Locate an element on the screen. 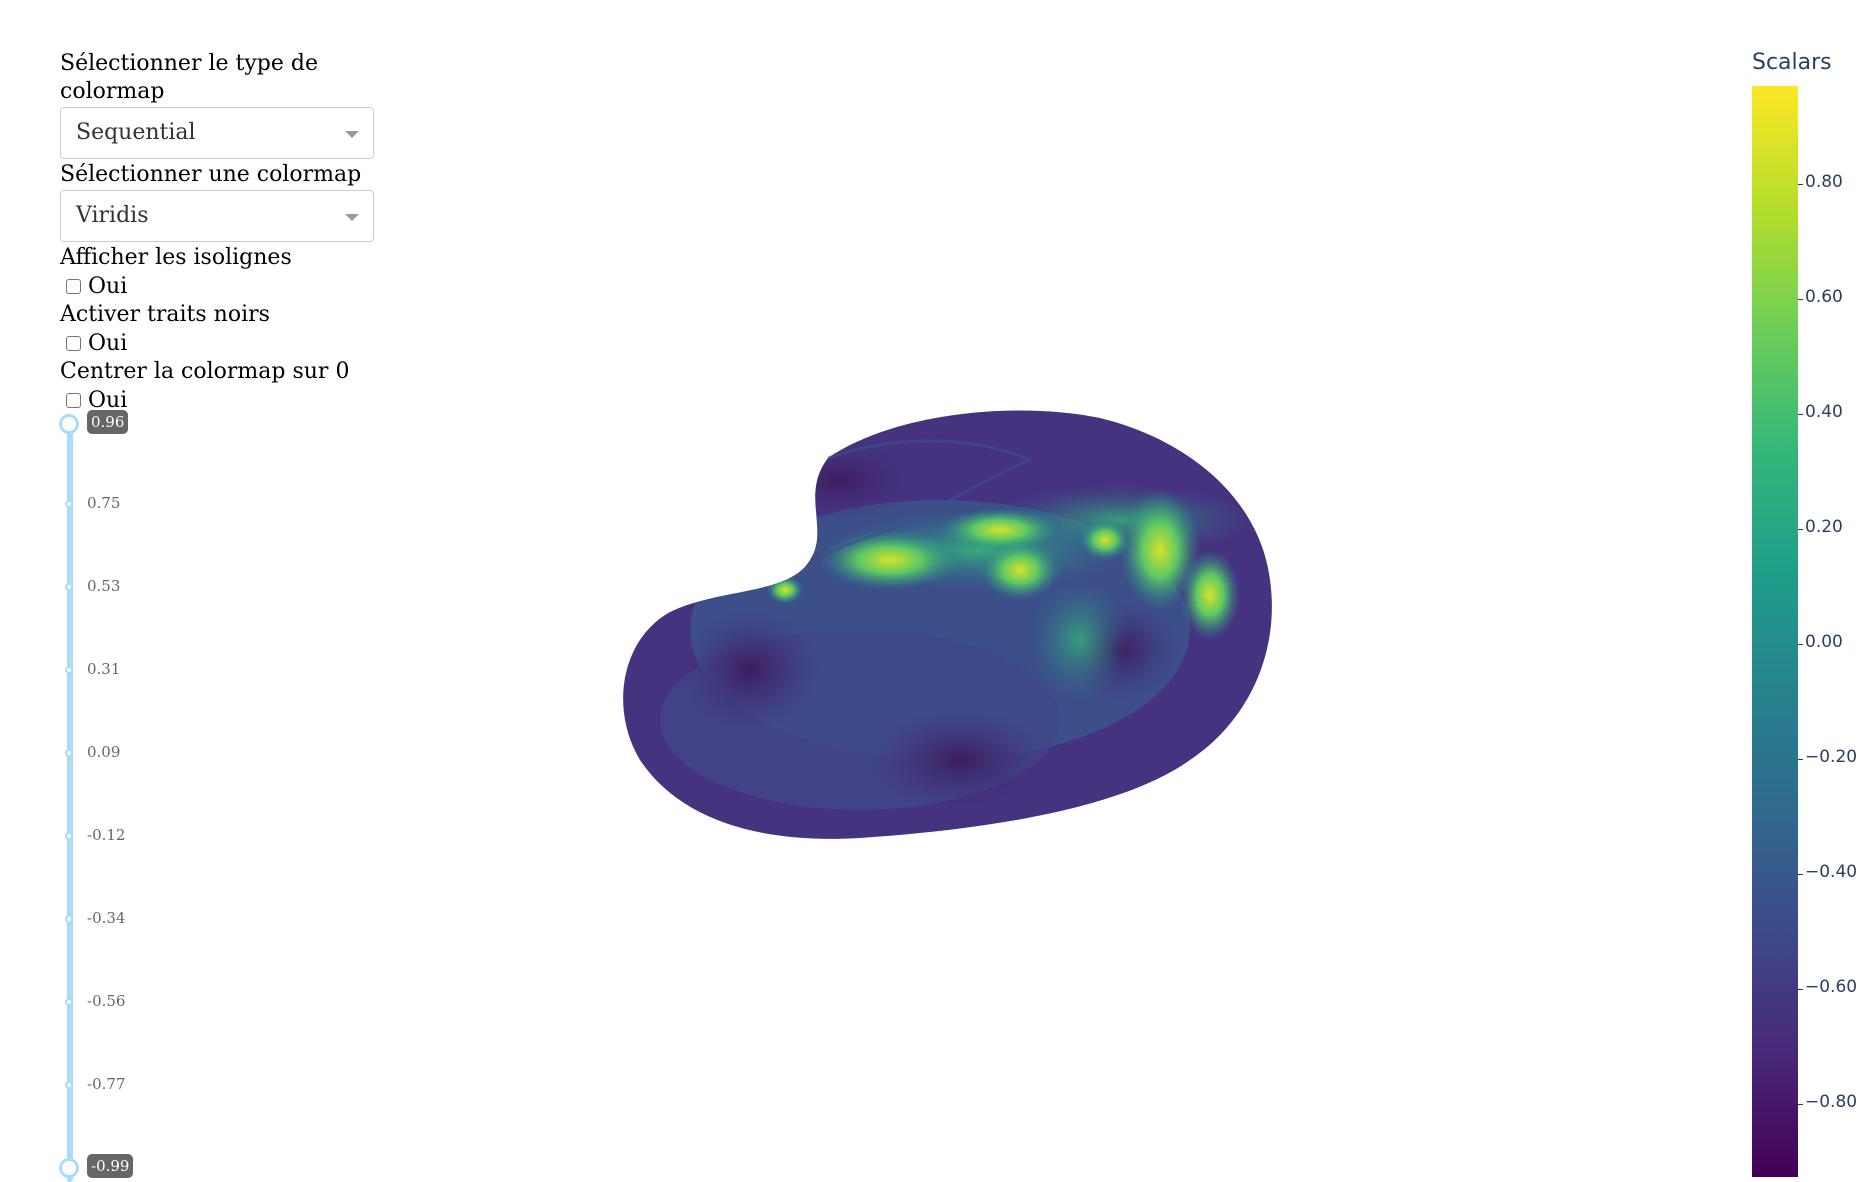 This screenshot has width=1873, height=1182. isolines-option-label: Oui is located at coordinates (108, 286).